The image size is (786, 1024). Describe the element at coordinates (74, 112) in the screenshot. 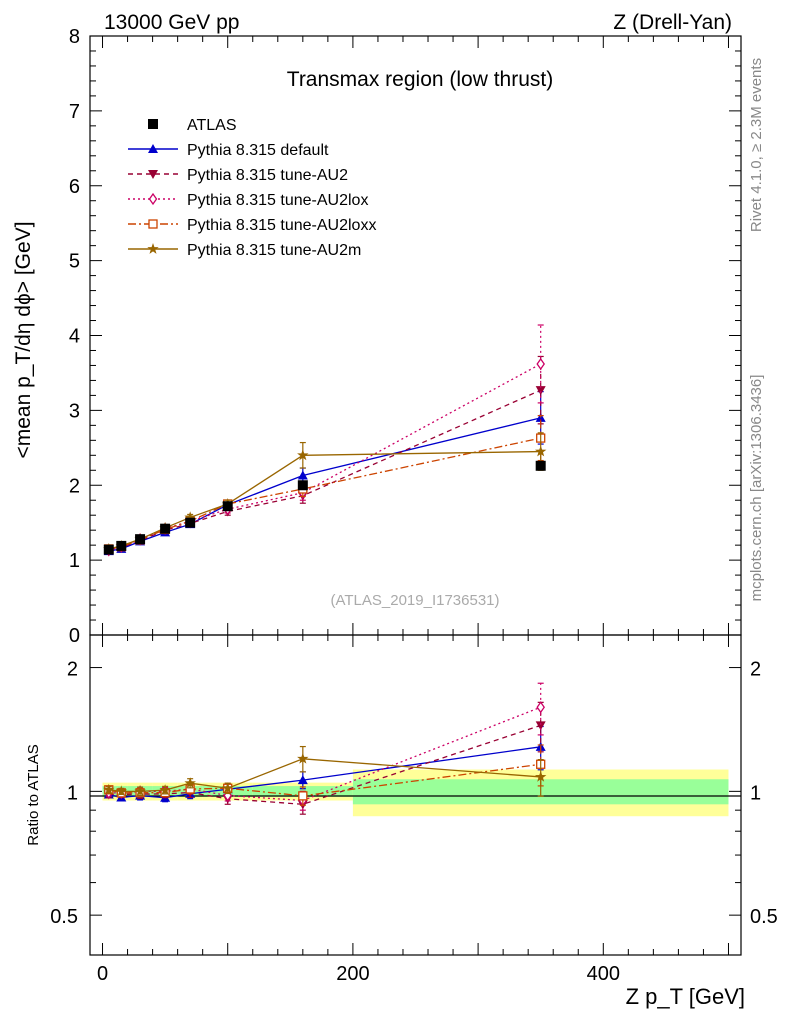

I see `y-tick-label: 7` at that location.